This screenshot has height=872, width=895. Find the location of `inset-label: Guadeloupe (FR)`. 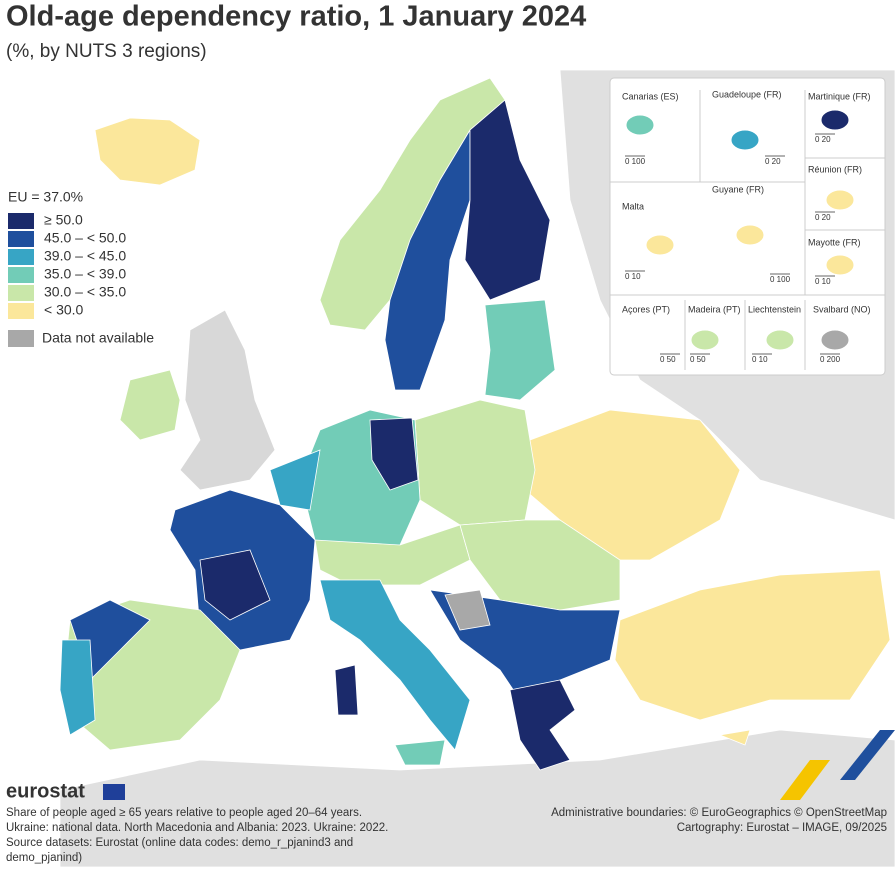

inset-label: Guadeloupe (FR) is located at coordinates (747, 94).